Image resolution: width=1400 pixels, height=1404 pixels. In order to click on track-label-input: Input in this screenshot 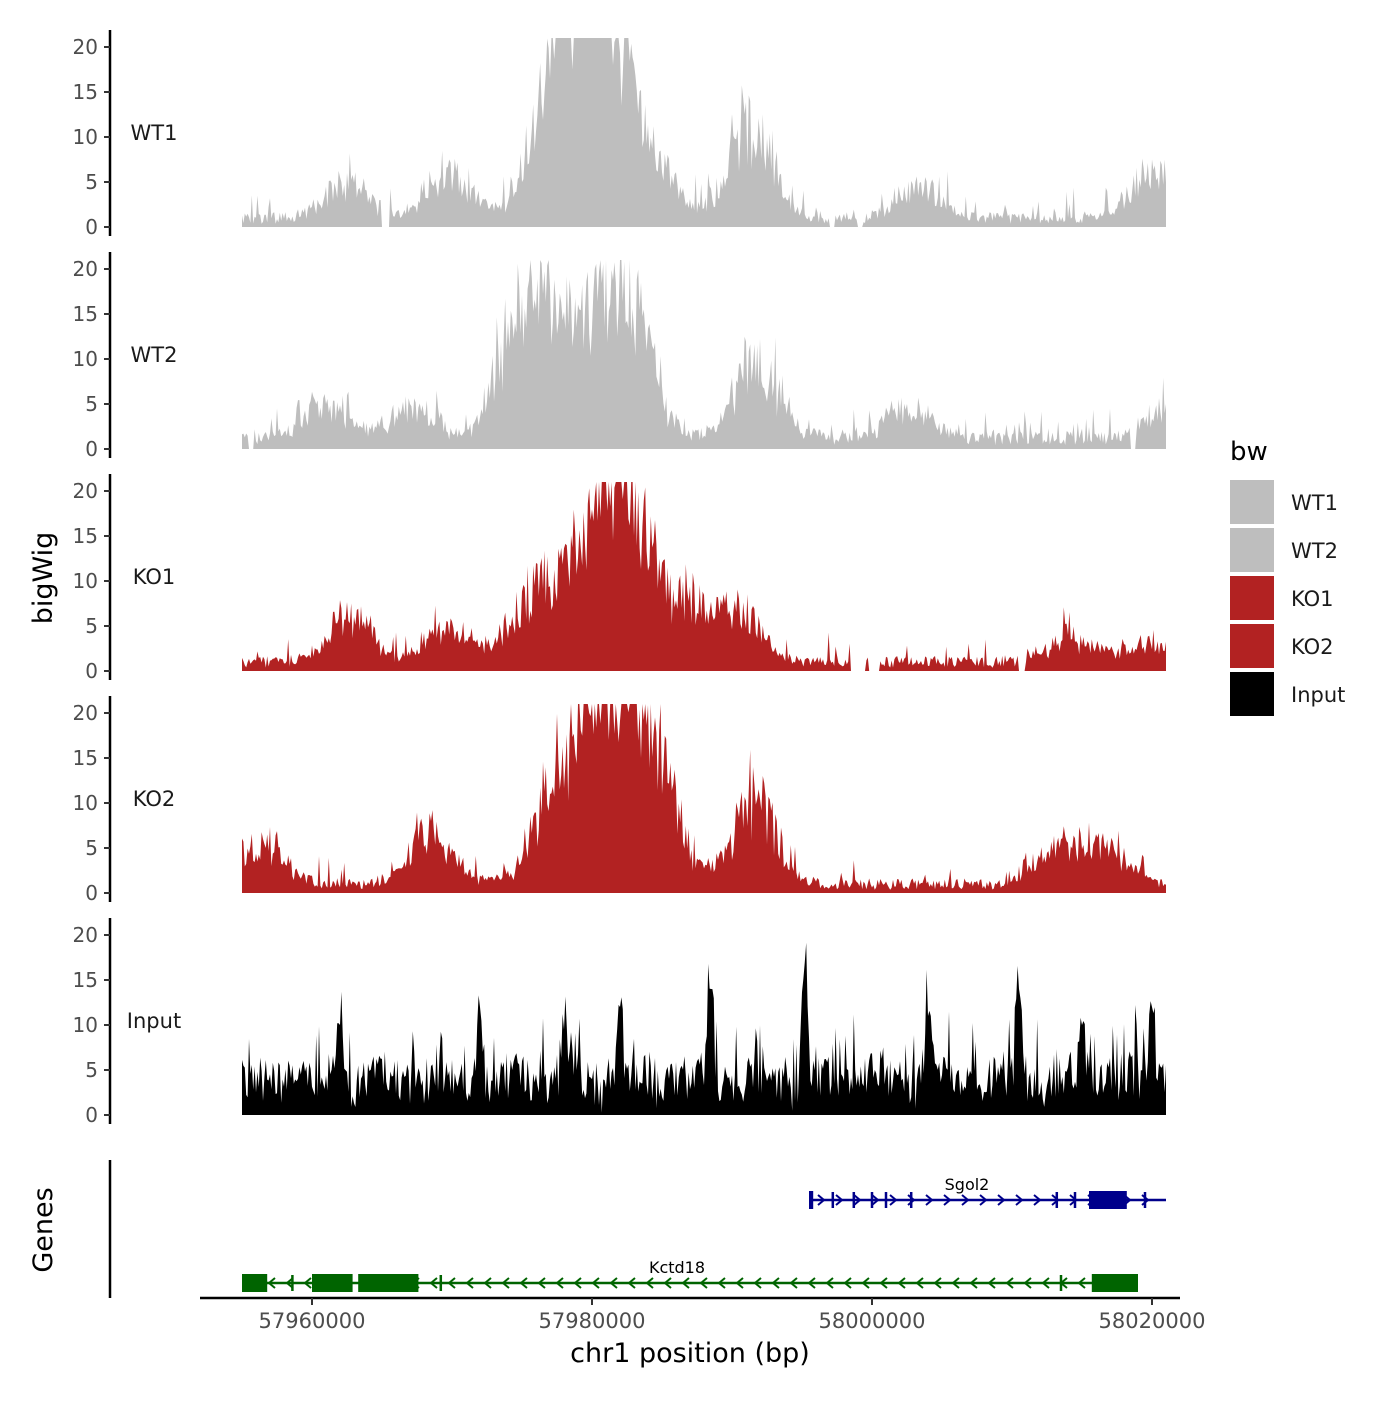, I will do `click(154, 1021)`.